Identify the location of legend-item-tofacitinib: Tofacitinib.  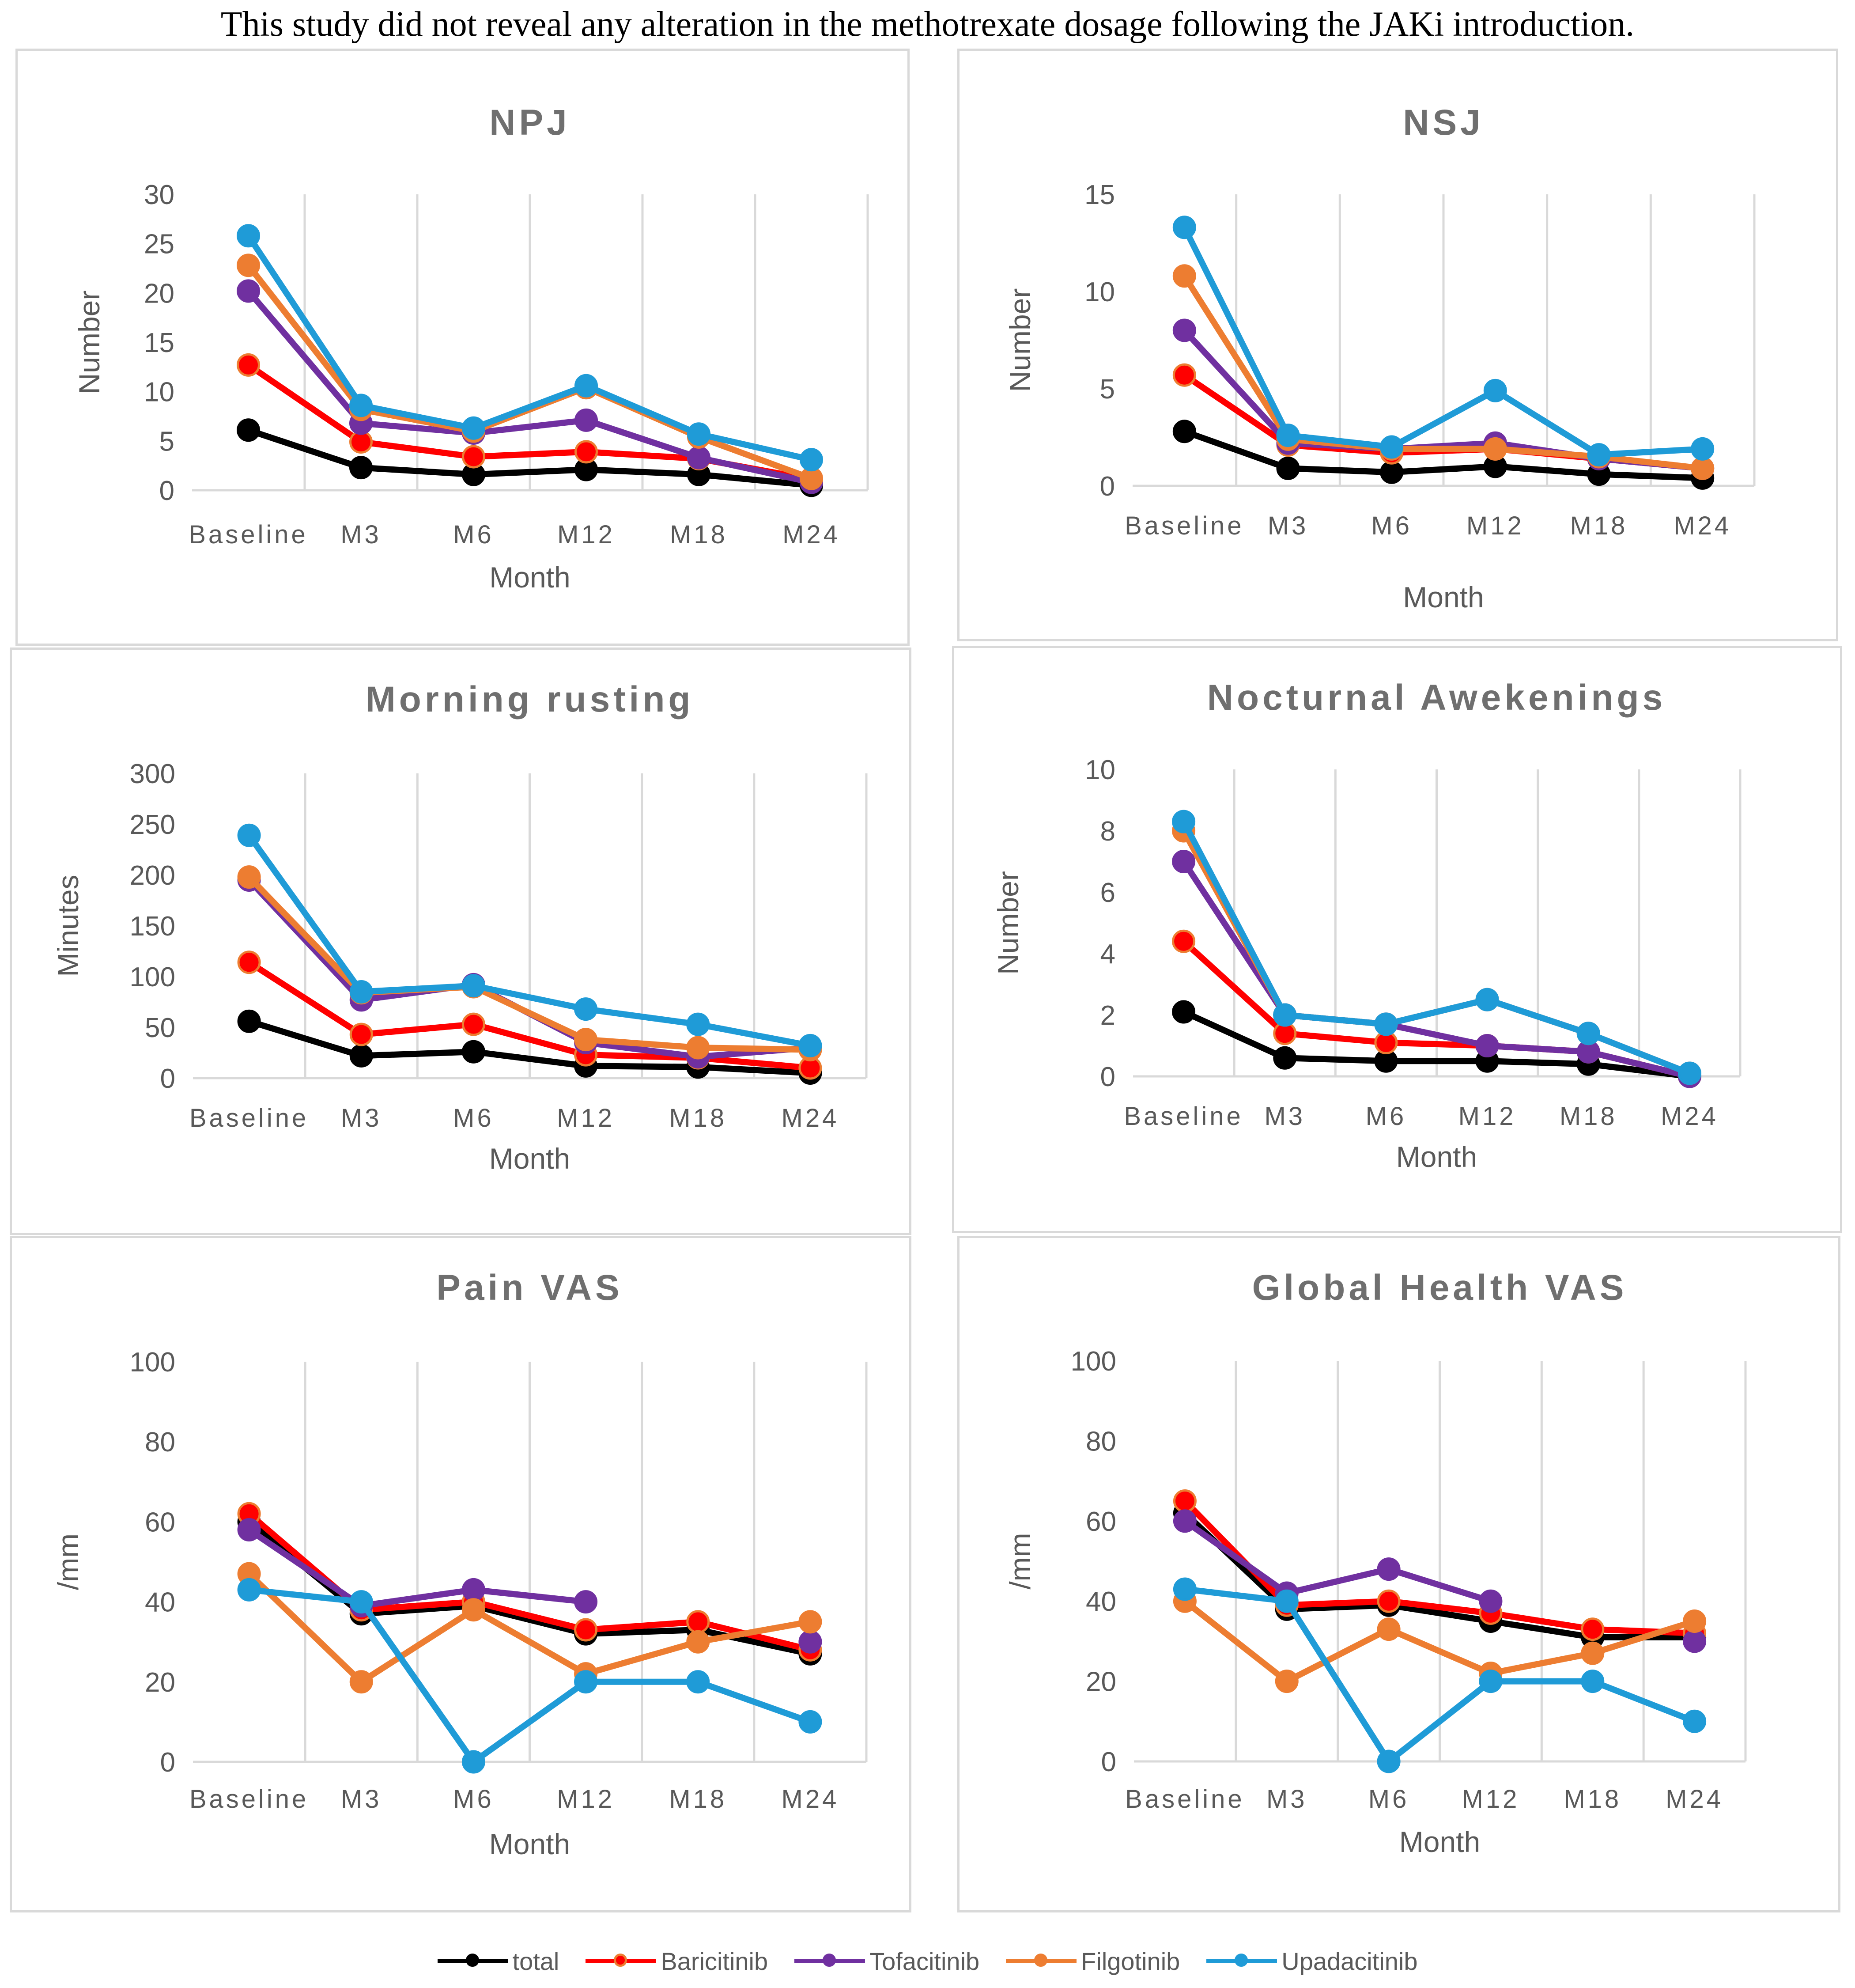
(886, 1961).